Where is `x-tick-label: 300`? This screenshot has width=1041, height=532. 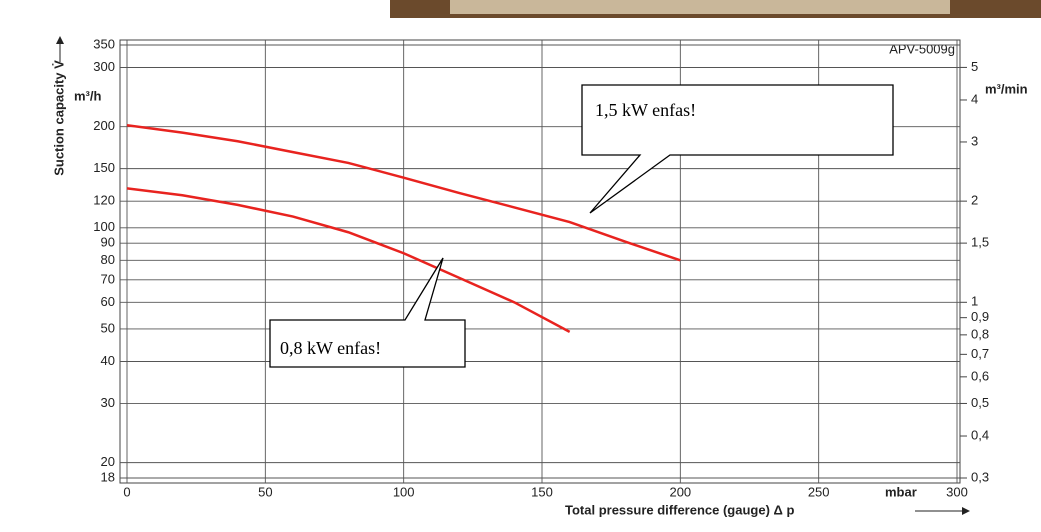 x-tick-label: 300 is located at coordinates (957, 491).